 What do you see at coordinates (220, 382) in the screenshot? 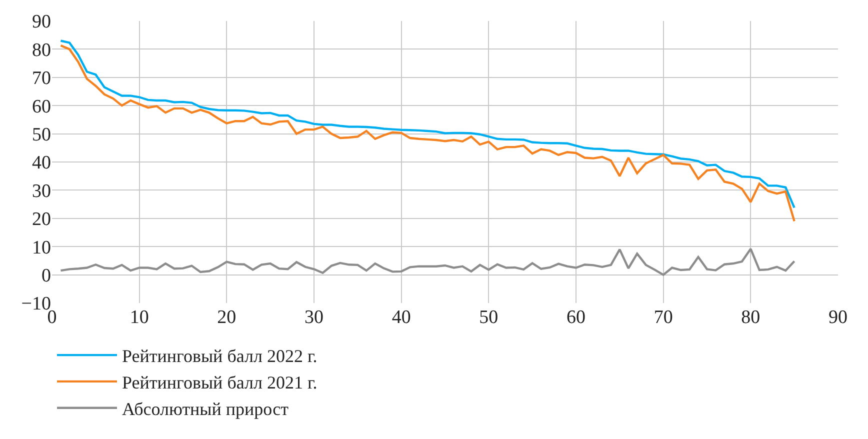
I see `legend-label: Рейтинговый балл 2021 г.` at bounding box center [220, 382].